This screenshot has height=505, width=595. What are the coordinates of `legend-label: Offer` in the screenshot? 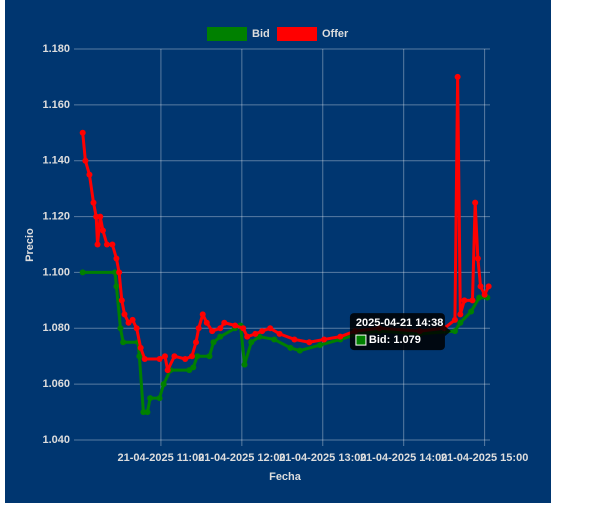 It's located at (335, 34).